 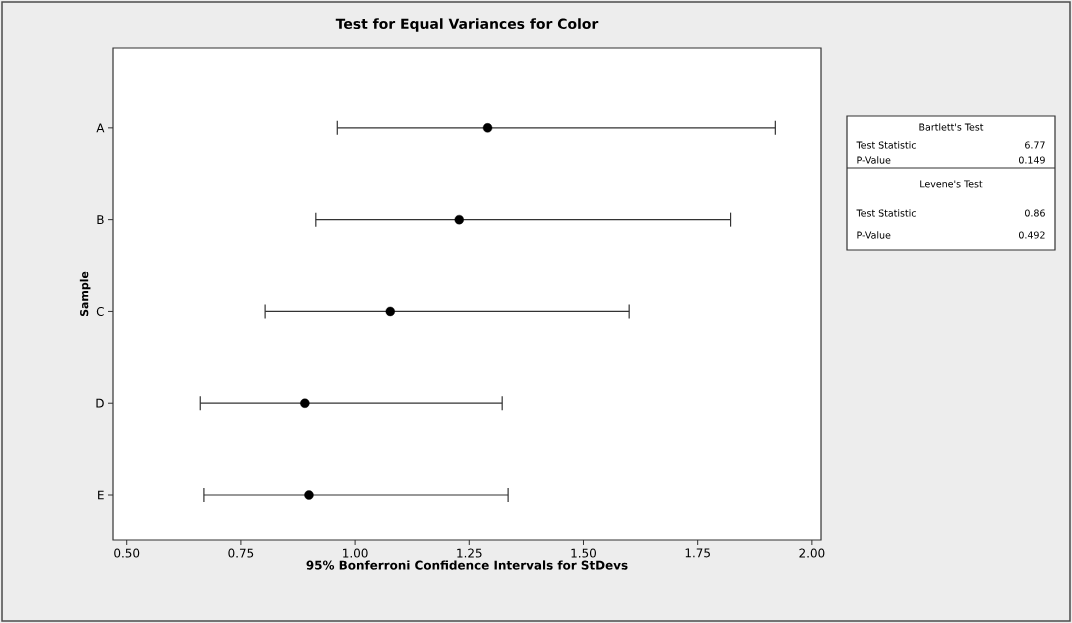 I want to click on x-tick-label: 1.00, so click(x=355, y=553).